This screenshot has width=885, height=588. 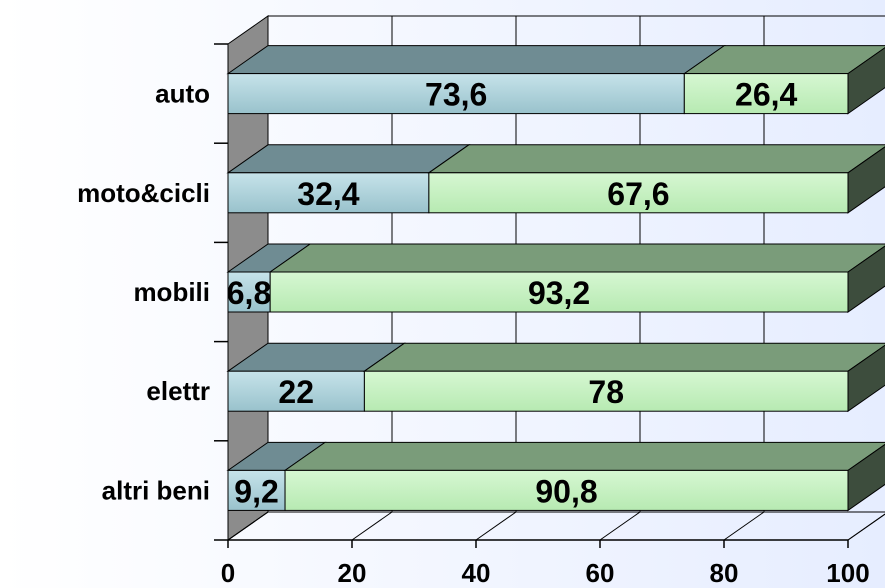 What do you see at coordinates (156, 490) in the screenshot?
I see `category-label: altri beni` at bounding box center [156, 490].